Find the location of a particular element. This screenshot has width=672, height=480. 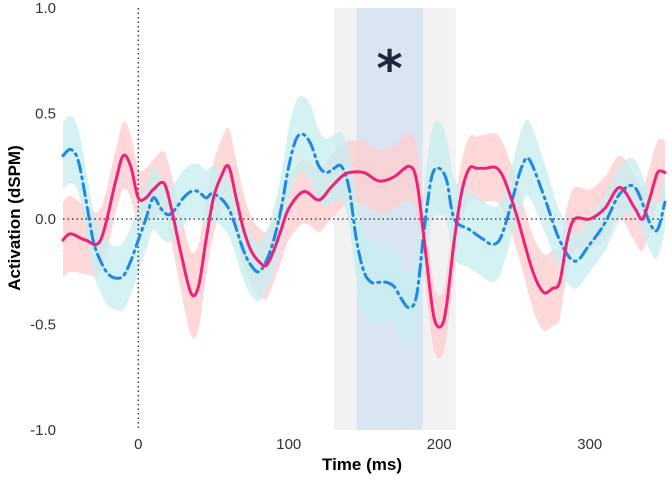

x-tick-label: 300 is located at coordinates (589, 444).